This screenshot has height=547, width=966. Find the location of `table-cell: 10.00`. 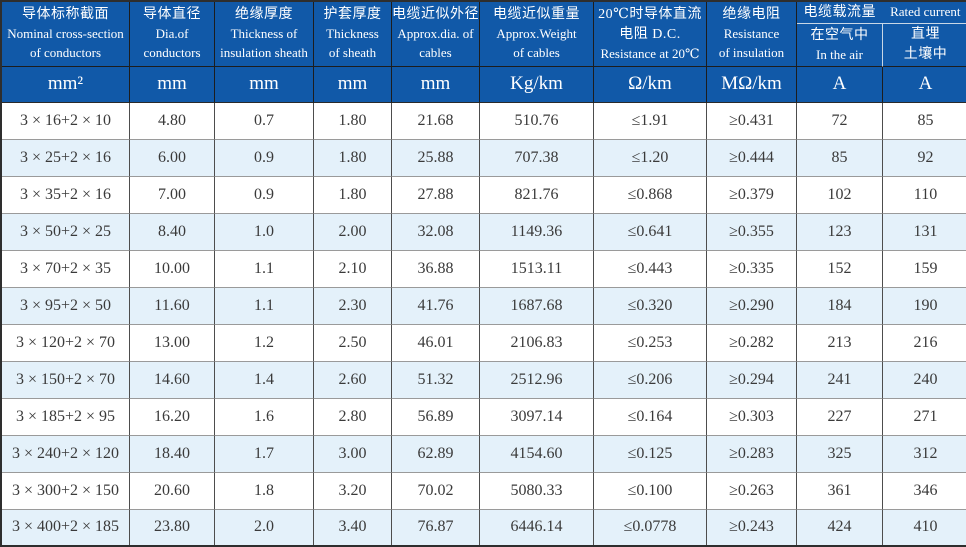

table-cell: 10.00 is located at coordinates (172, 269).